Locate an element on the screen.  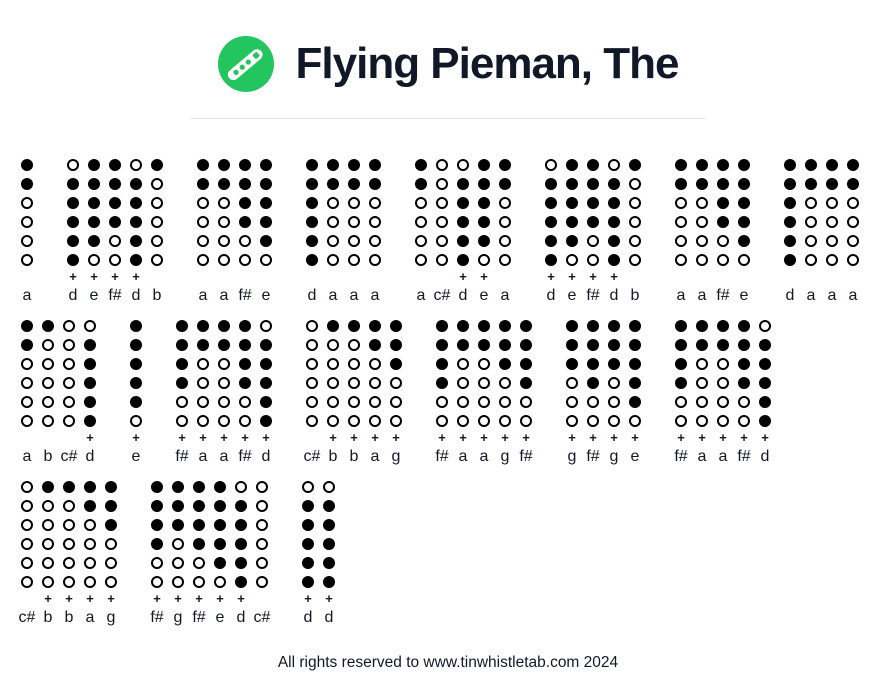
header-divider is located at coordinates (448, 118).